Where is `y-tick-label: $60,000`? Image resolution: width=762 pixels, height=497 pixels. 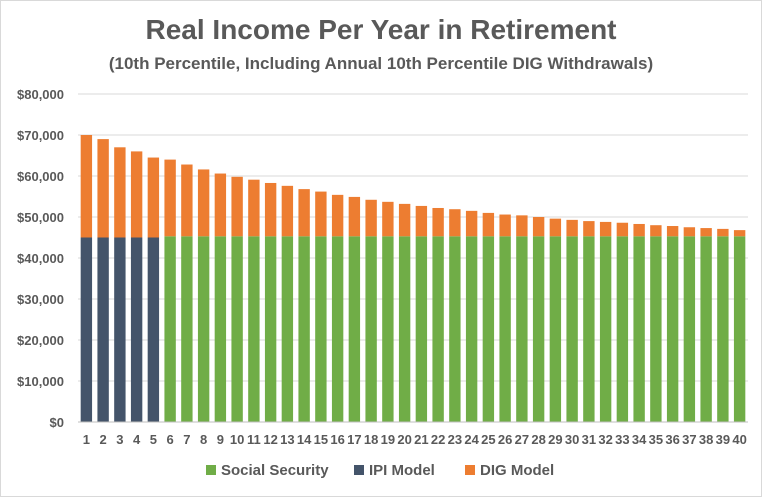
y-tick-label: $60,000 is located at coordinates (40, 176).